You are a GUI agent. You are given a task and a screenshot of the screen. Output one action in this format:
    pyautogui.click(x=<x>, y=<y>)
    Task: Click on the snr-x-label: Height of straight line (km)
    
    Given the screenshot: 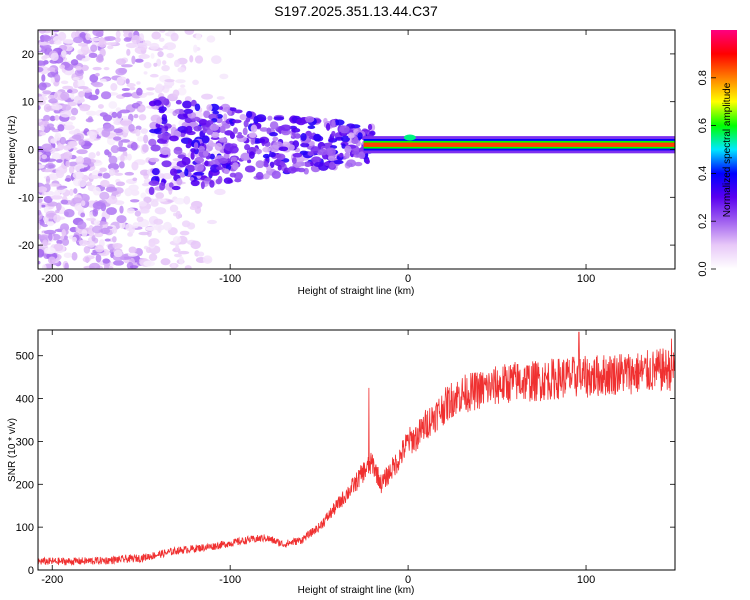 What is the action you would take?
    pyautogui.click(x=356, y=590)
    